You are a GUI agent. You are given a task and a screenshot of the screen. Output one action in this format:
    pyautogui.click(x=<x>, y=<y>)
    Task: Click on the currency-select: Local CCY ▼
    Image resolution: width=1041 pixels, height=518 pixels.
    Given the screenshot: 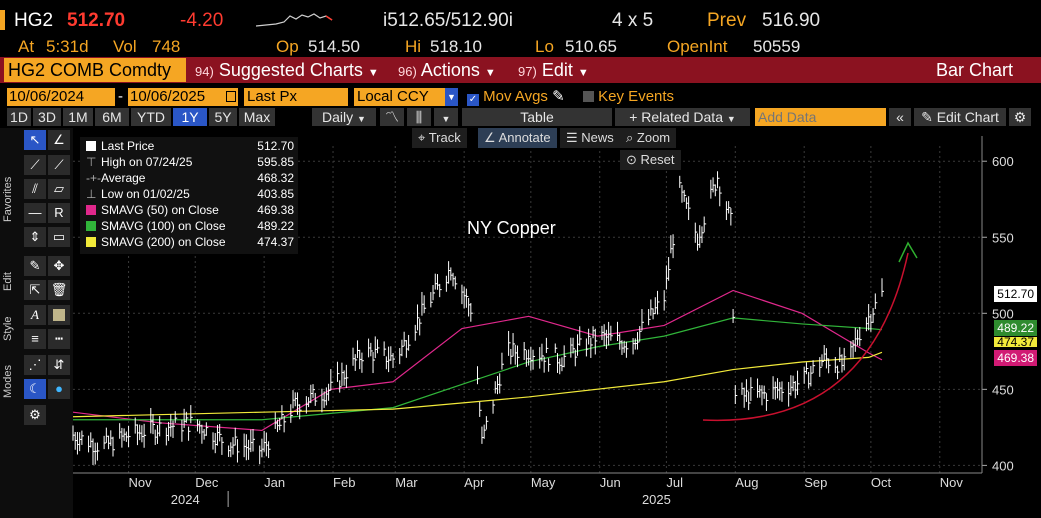 What is the action you would take?
    pyautogui.click(x=406, y=97)
    